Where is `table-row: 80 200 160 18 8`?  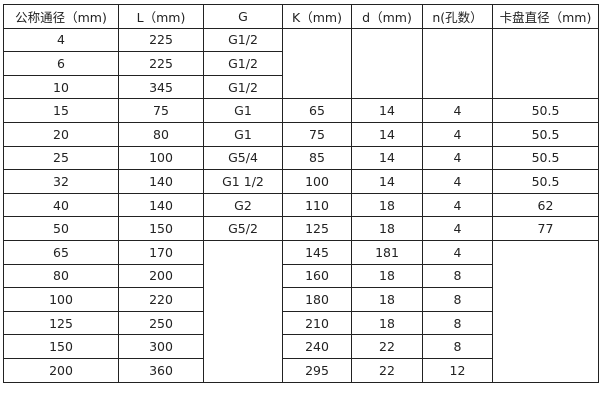 table-row: 80 200 160 18 8 is located at coordinates (301, 276).